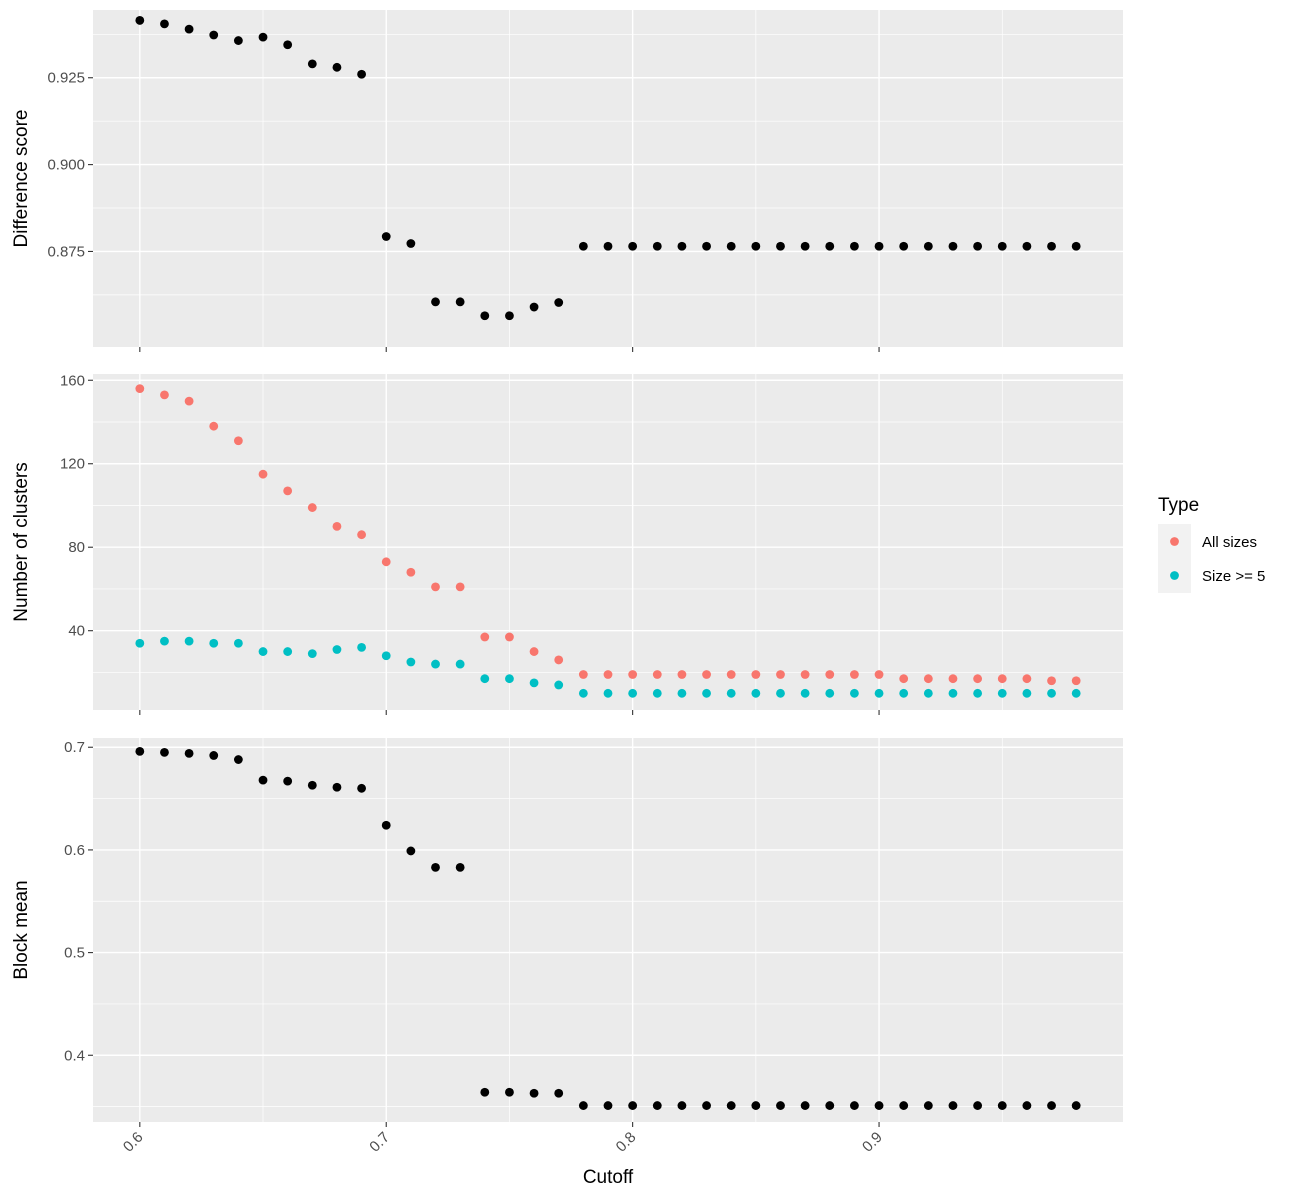 The width and height of the screenshot is (1300, 1200). Describe the element at coordinates (379, 1142) in the screenshot. I see `x-tick-label: 0.7` at that location.